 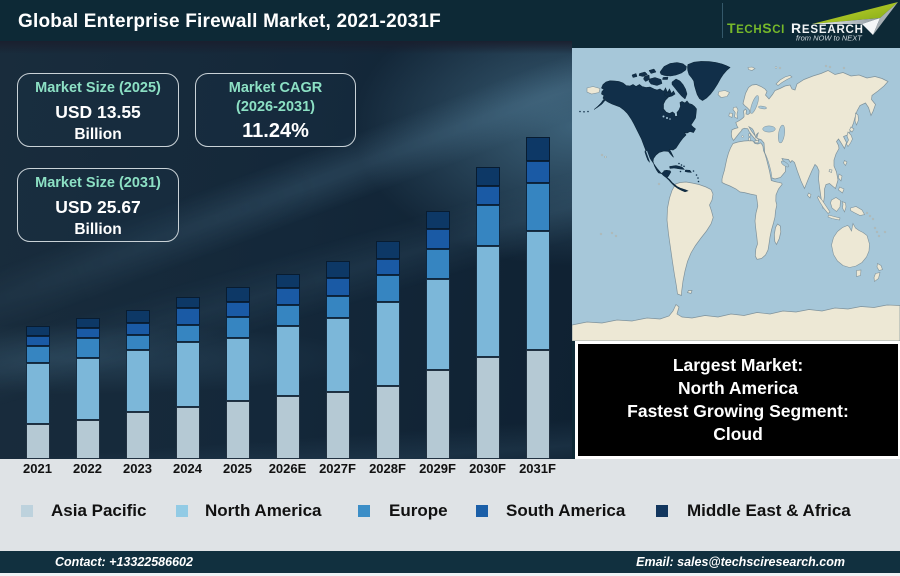 I want to click on svg-text: from NOW to NEXT, so click(x=829, y=38).